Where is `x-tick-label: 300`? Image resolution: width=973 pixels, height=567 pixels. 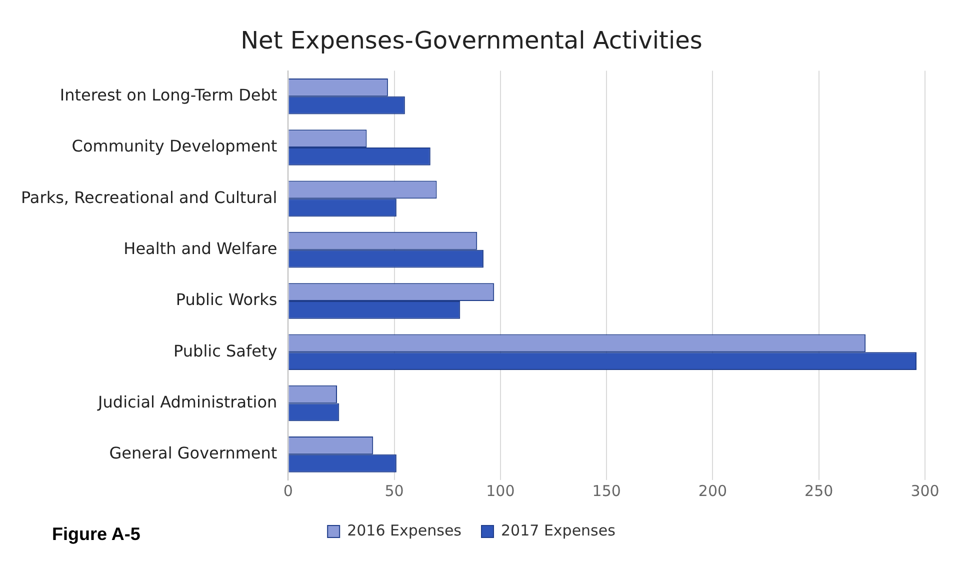 x-tick-label: 300 is located at coordinates (925, 491).